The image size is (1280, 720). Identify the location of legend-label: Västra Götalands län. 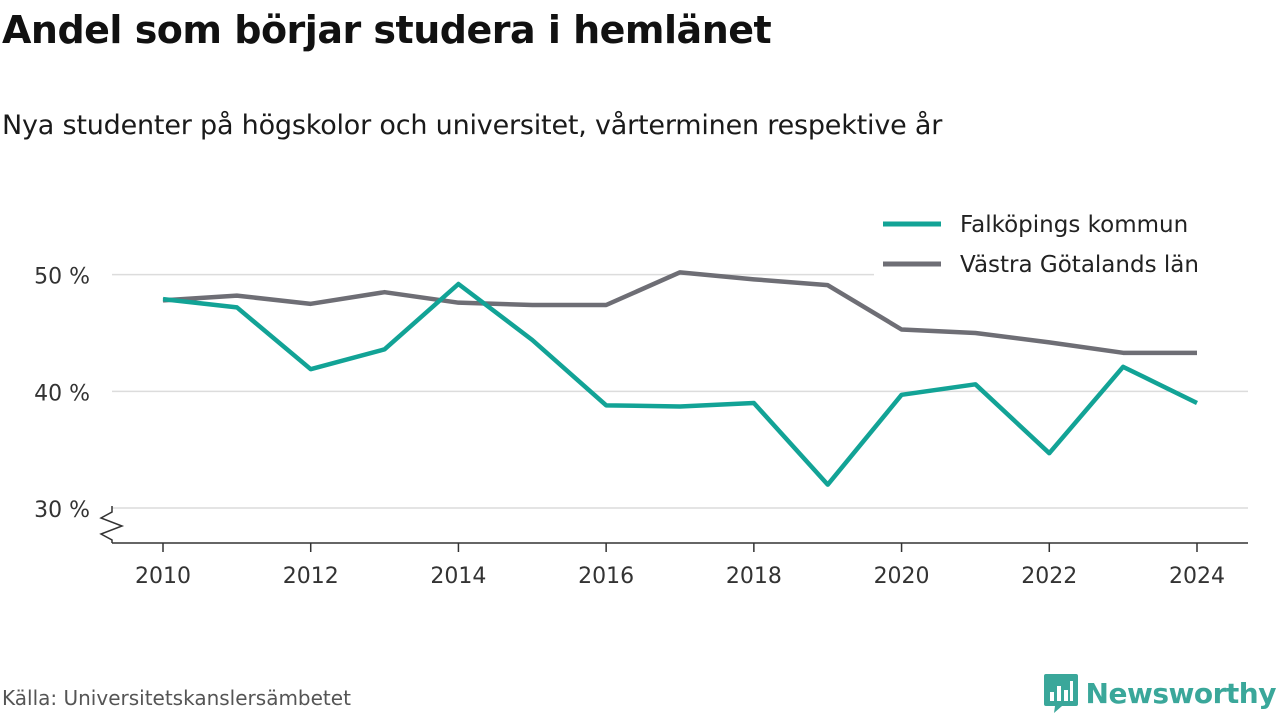
(1079, 265).